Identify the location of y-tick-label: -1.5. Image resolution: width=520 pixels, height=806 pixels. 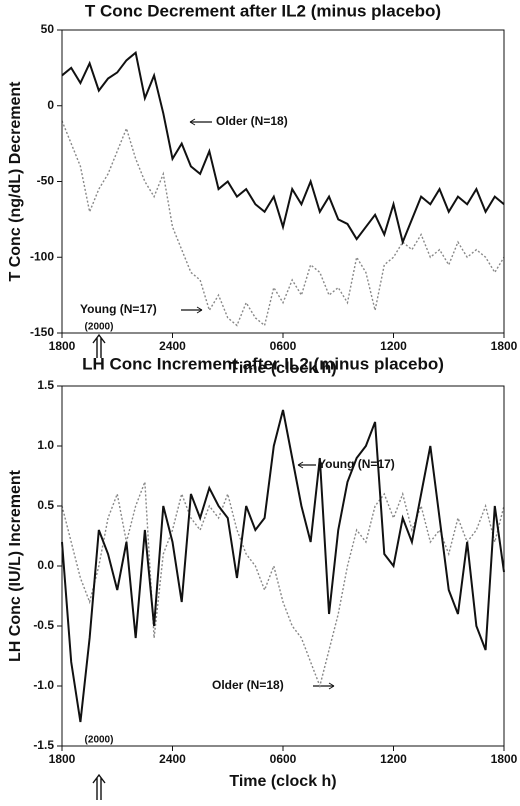
(43, 745).